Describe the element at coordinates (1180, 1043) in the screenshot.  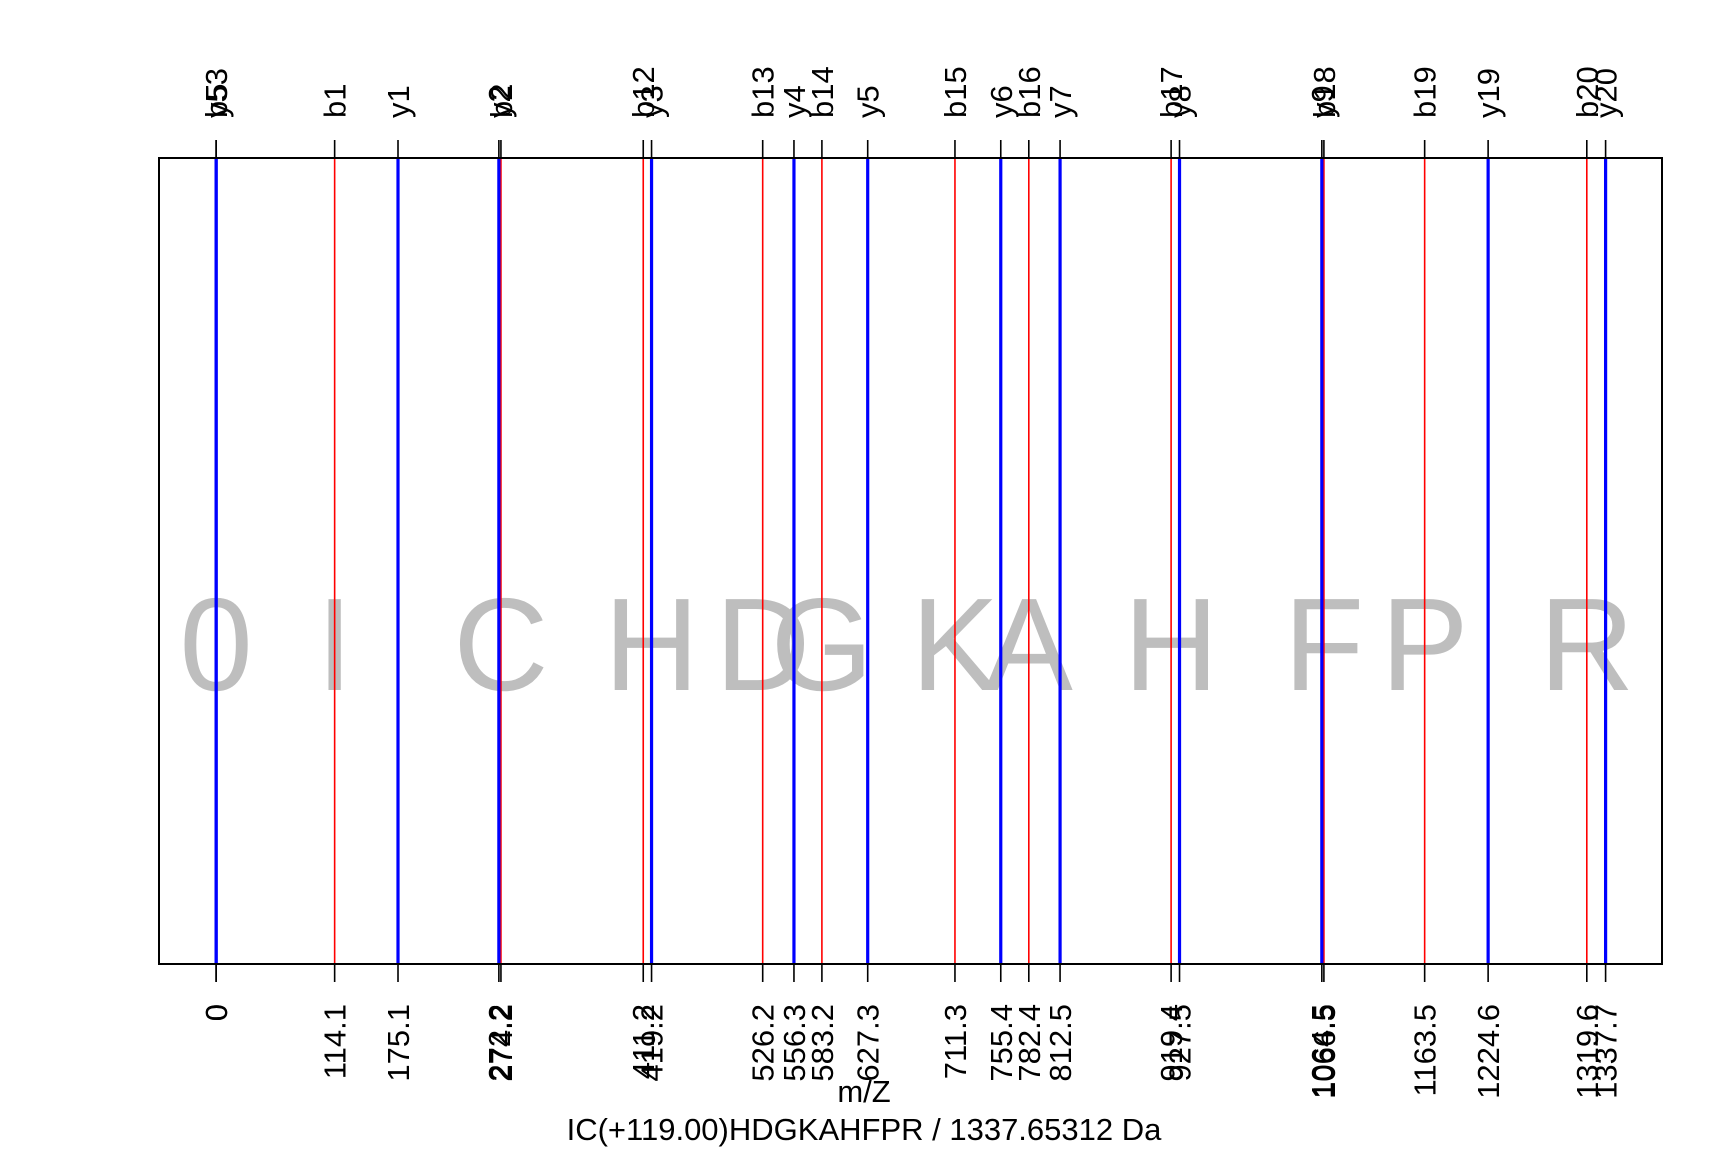
I see `ion-mz-label-y8: 927.5` at that location.